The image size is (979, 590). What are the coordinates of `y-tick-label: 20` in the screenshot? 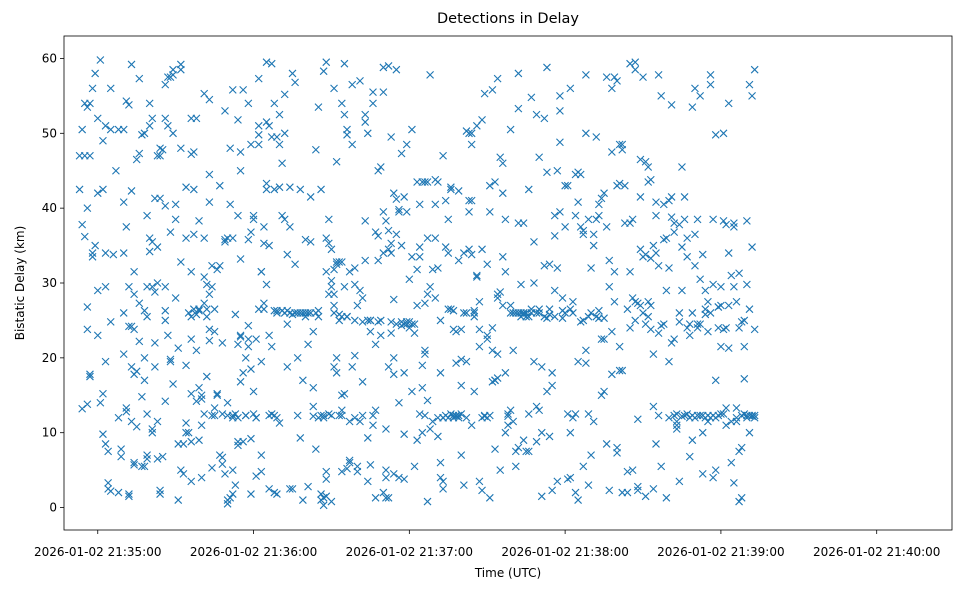 It's located at (49, 358).